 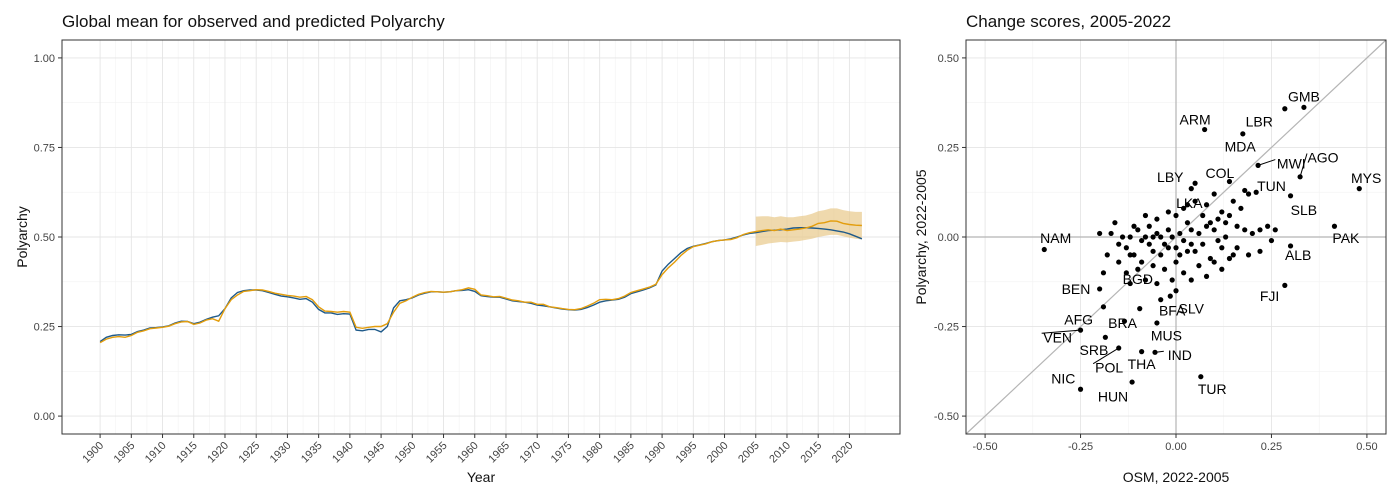 I want to click on point-label-pak: PAK, so click(x=1346, y=238).